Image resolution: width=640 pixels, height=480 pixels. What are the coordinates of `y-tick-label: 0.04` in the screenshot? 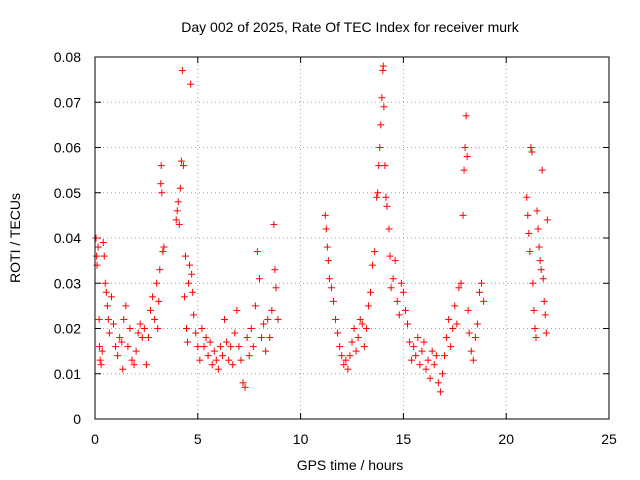 It's located at (67, 238).